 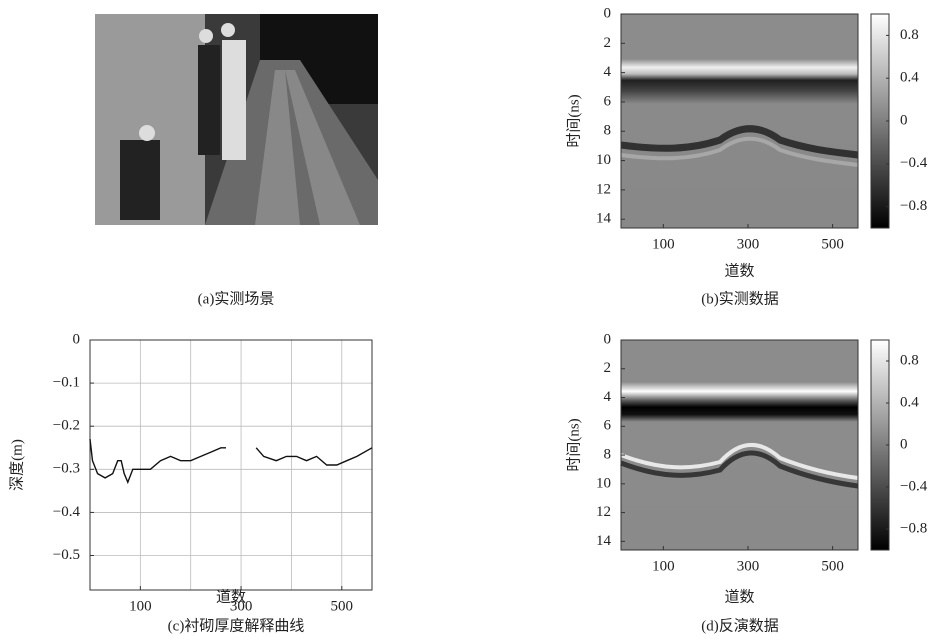 What do you see at coordinates (231, 462) in the screenshot?
I see `line-series` at bounding box center [231, 462].